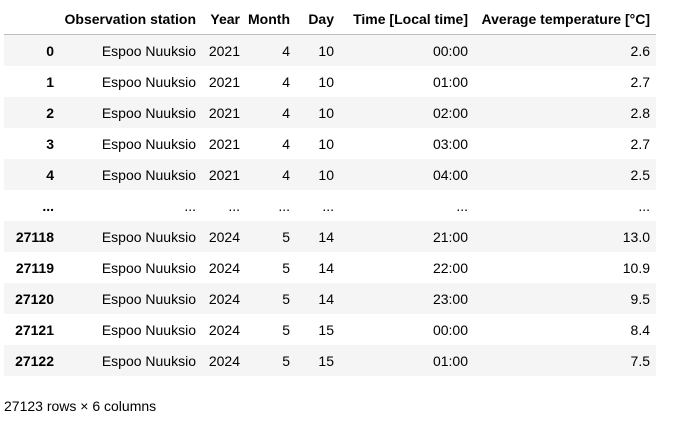 The height and width of the screenshot is (427, 674). I want to click on row-index: 2, so click(50, 112).